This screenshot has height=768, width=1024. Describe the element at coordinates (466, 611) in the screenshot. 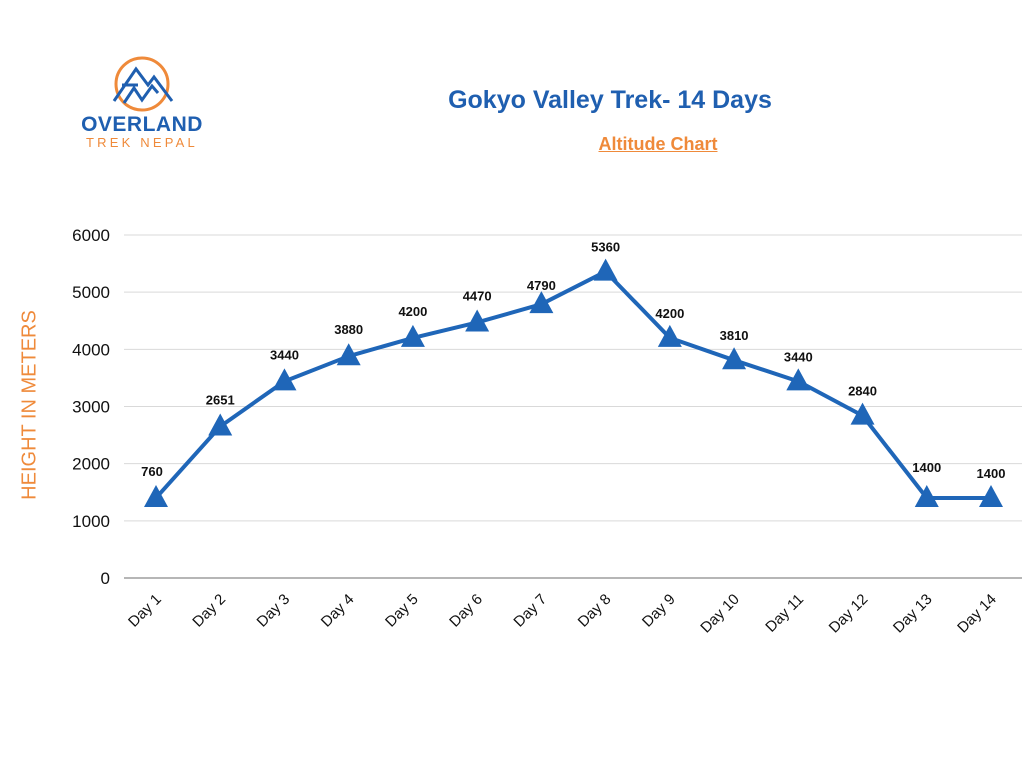

I see `x-tick-label: Day 6` at that location.